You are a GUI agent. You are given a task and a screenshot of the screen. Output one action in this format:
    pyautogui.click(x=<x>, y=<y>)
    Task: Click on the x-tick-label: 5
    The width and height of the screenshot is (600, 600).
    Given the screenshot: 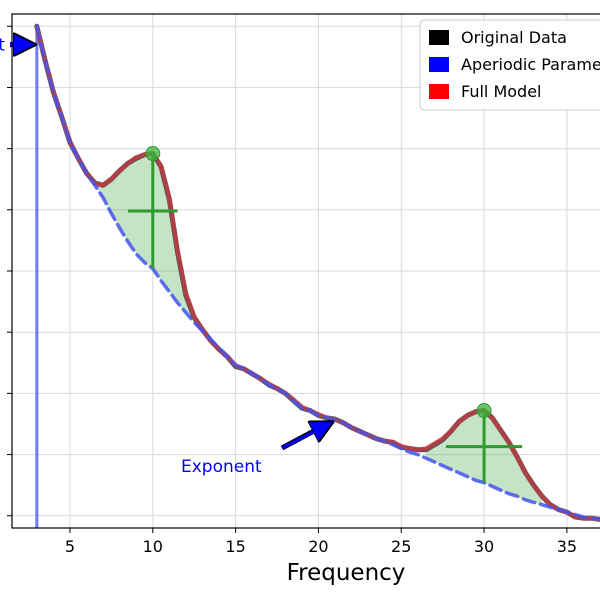 What is the action you would take?
    pyautogui.click(x=70, y=546)
    